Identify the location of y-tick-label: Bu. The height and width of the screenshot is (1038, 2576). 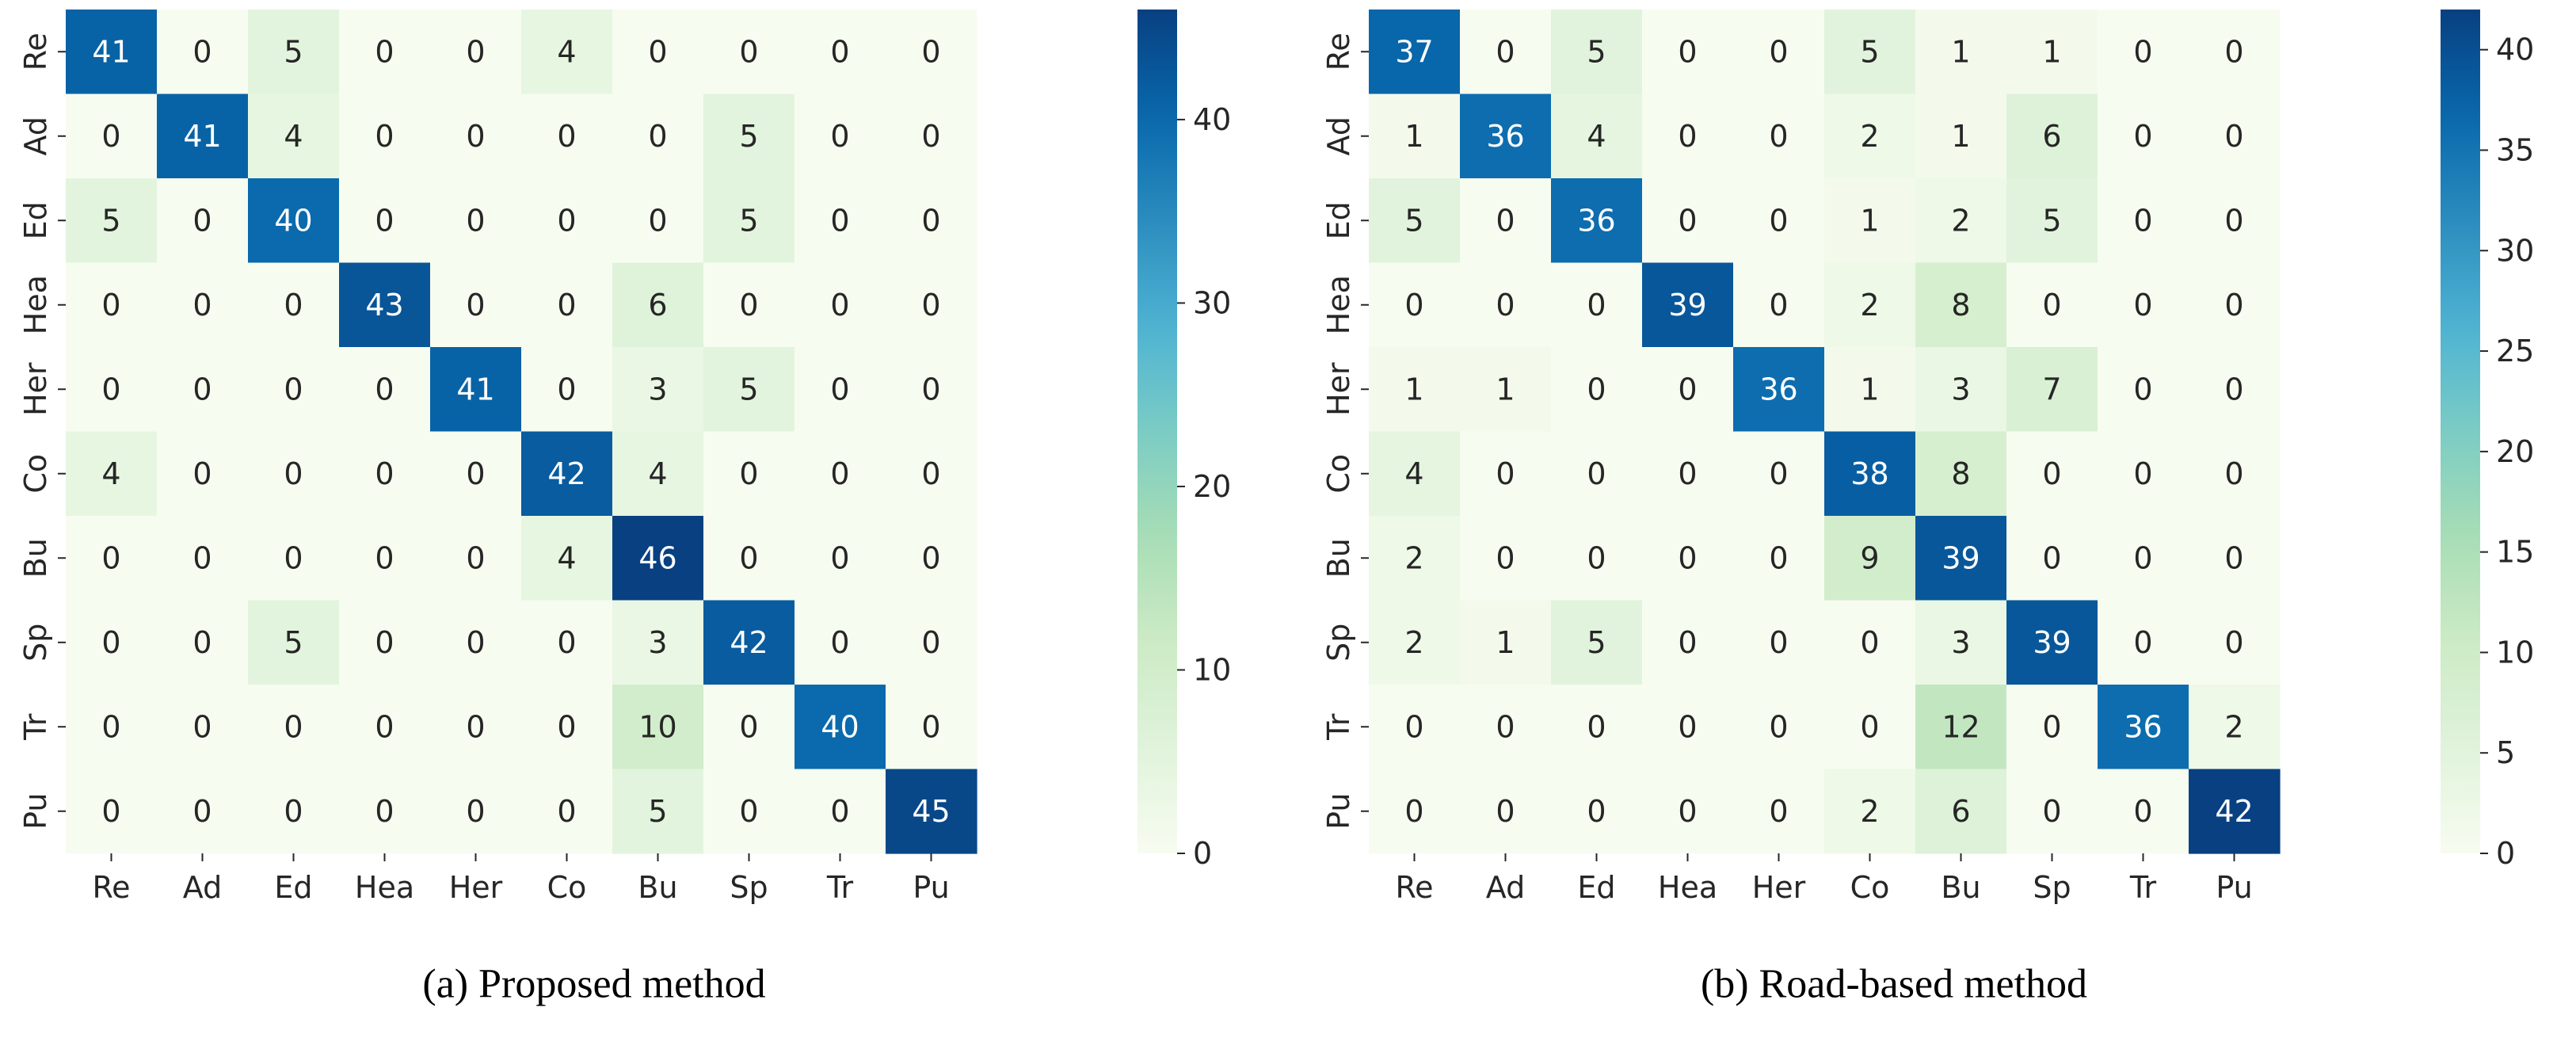
(1338, 558).